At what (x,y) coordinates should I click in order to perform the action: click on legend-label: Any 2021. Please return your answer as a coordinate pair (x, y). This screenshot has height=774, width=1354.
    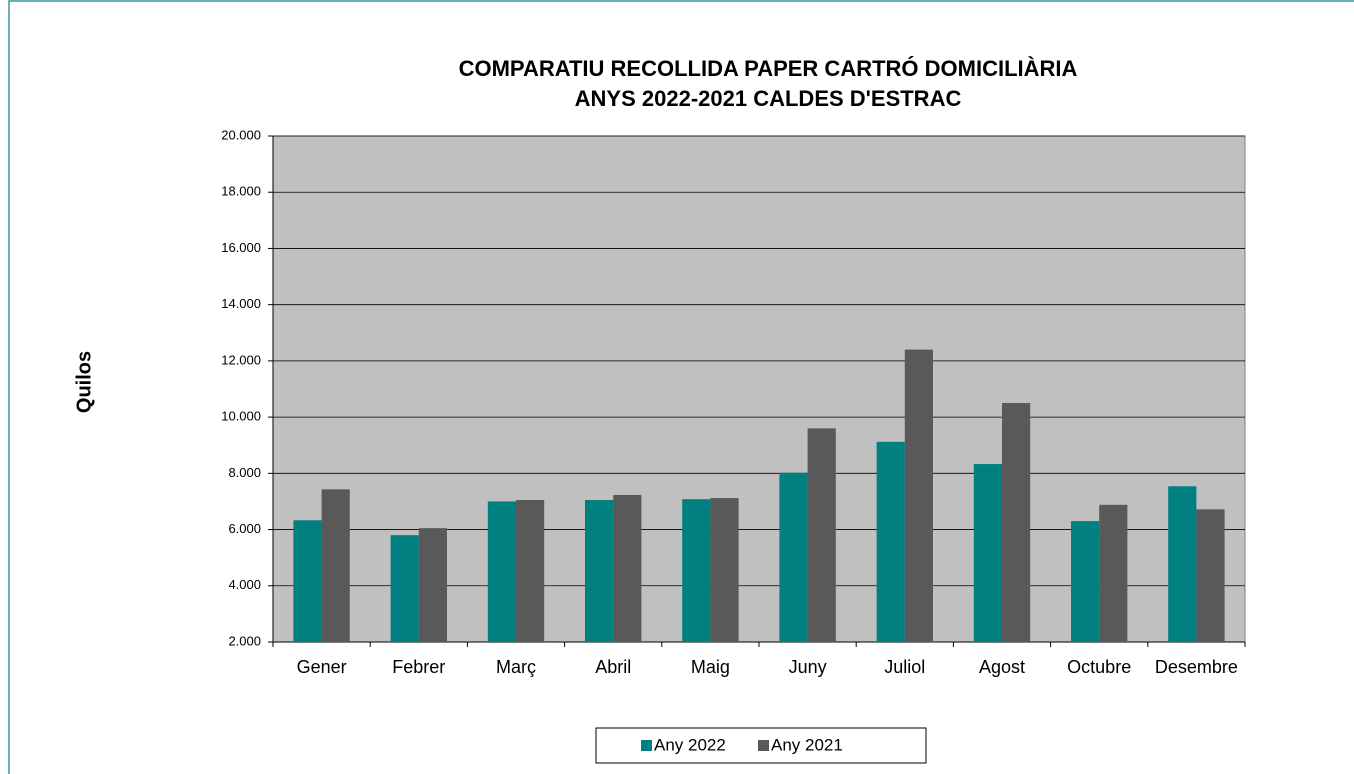
    Looking at the image, I should click on (807, 744).